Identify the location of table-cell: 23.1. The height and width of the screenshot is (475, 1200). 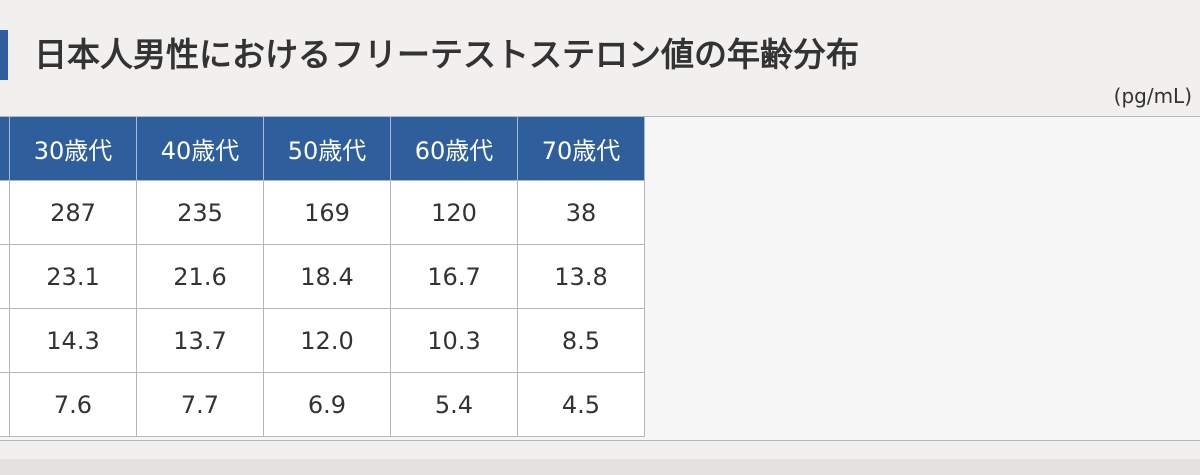
(73, 276).